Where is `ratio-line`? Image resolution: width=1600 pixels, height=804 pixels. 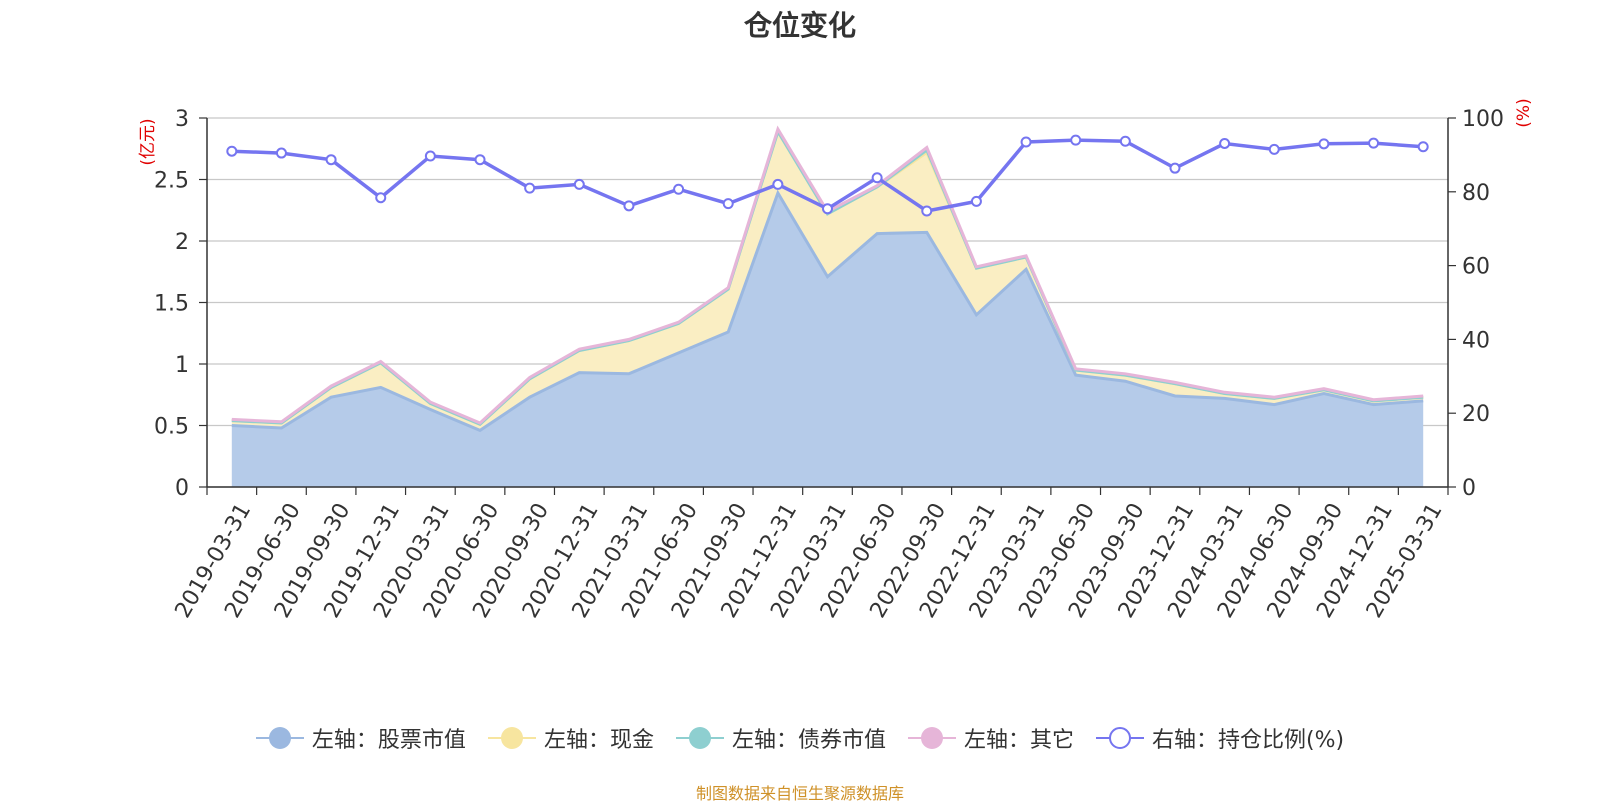
ratio-line is located at coordinates (827, 175).